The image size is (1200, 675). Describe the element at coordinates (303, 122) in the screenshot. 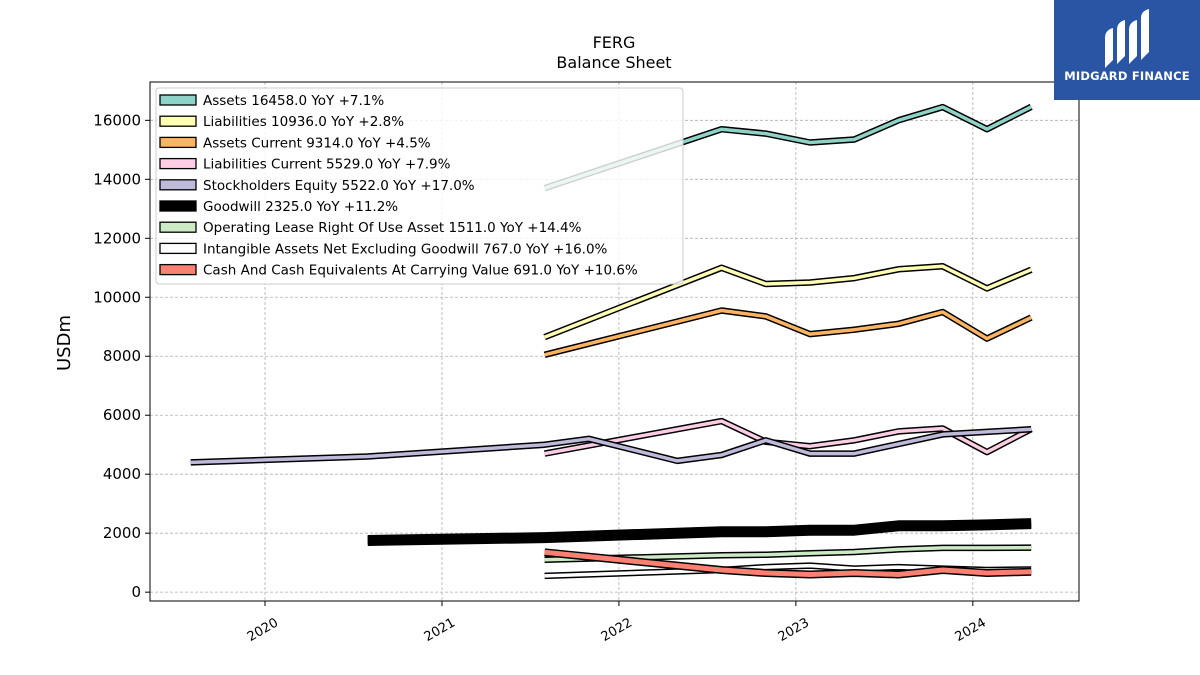

I see `legend-label: Liabilities 10936.0 YoY +2.8%` at that location.